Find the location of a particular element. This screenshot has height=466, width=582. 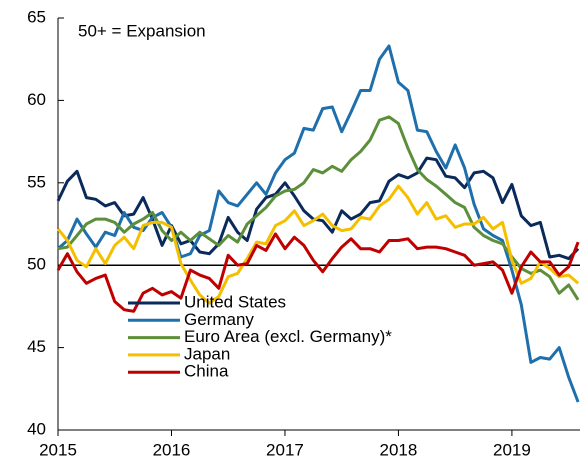

y-tick-label: 40 is located at coordinates (36, 428).